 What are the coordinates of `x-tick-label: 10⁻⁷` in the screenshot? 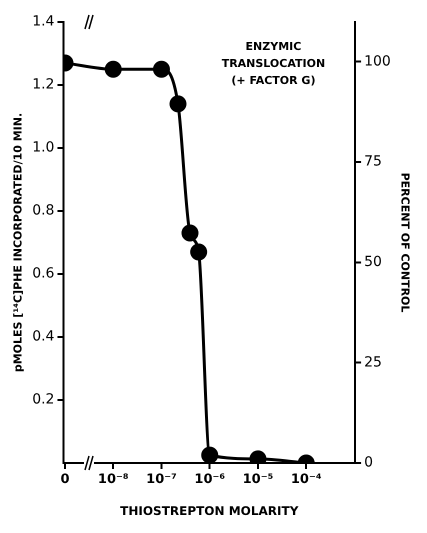 It's located at (161, 480).